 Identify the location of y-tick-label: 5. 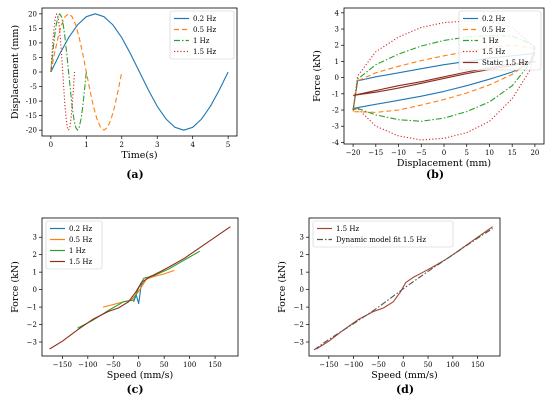
(35, 58).